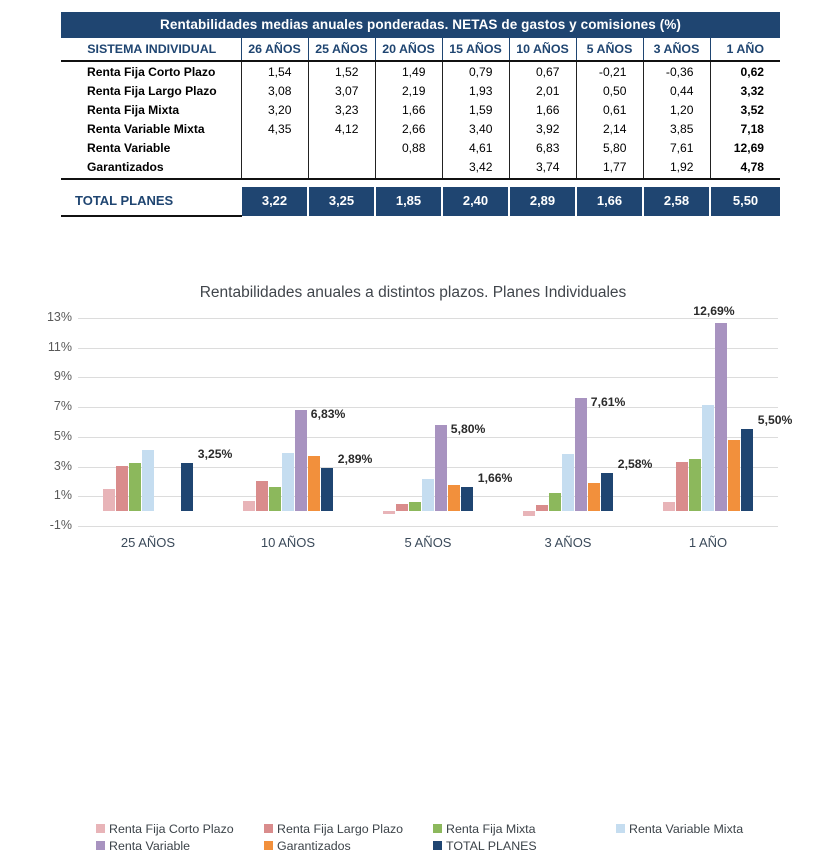 The width and height of the screenshot is (826, 854). Describe the element at coordinates (495, 477) in the screenshot. I see `bar-value-label: 1,66%` at that location.